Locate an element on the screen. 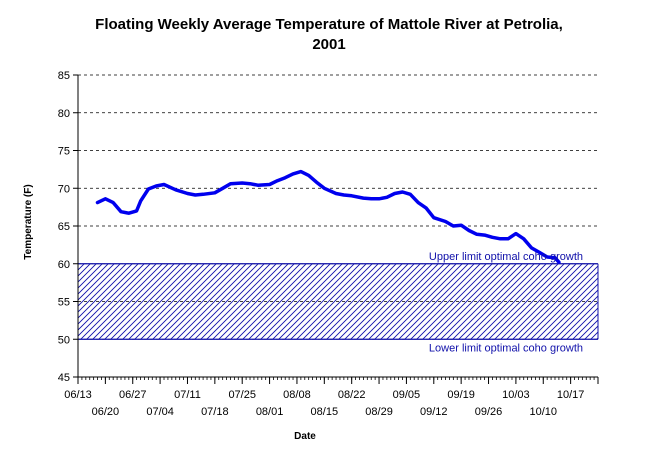 Image resolution: width=658 pixels, height=455 pixels. x-axis-title: Date is located at coordinates (305, 436).